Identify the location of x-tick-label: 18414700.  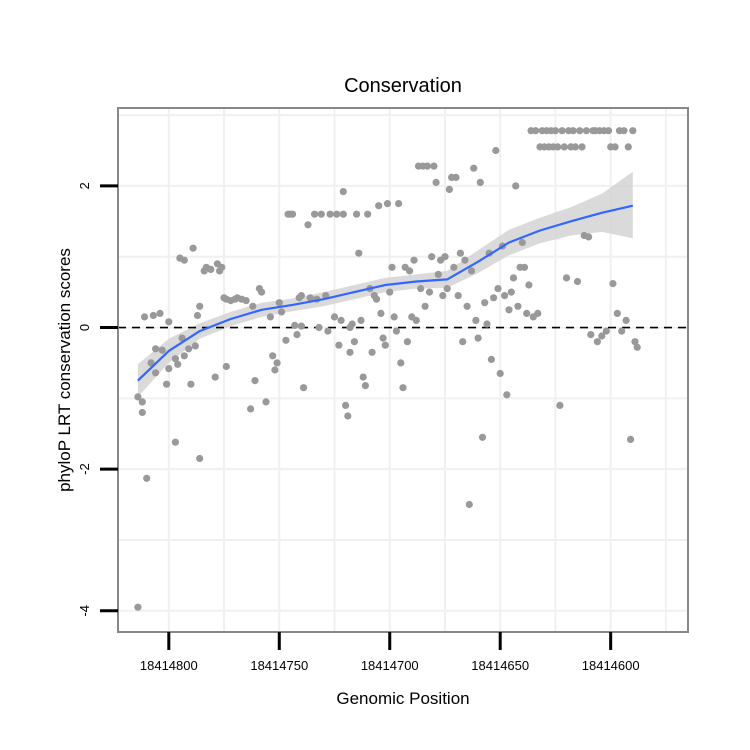
(390, 665).